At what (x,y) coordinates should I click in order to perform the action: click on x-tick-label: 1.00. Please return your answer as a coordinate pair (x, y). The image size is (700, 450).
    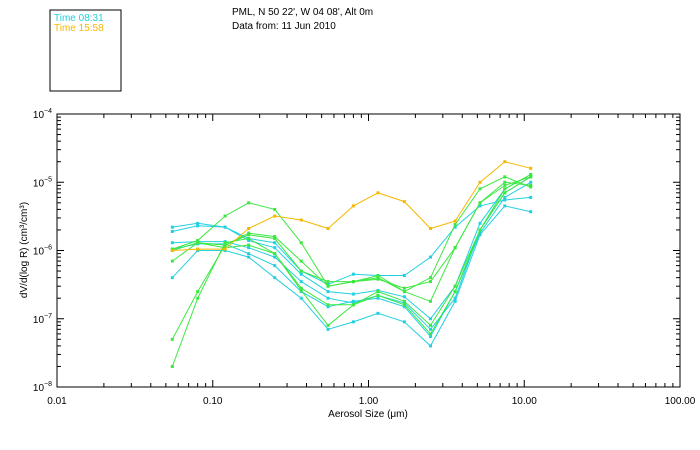
    Looking at the image, I should click on (369, 401).